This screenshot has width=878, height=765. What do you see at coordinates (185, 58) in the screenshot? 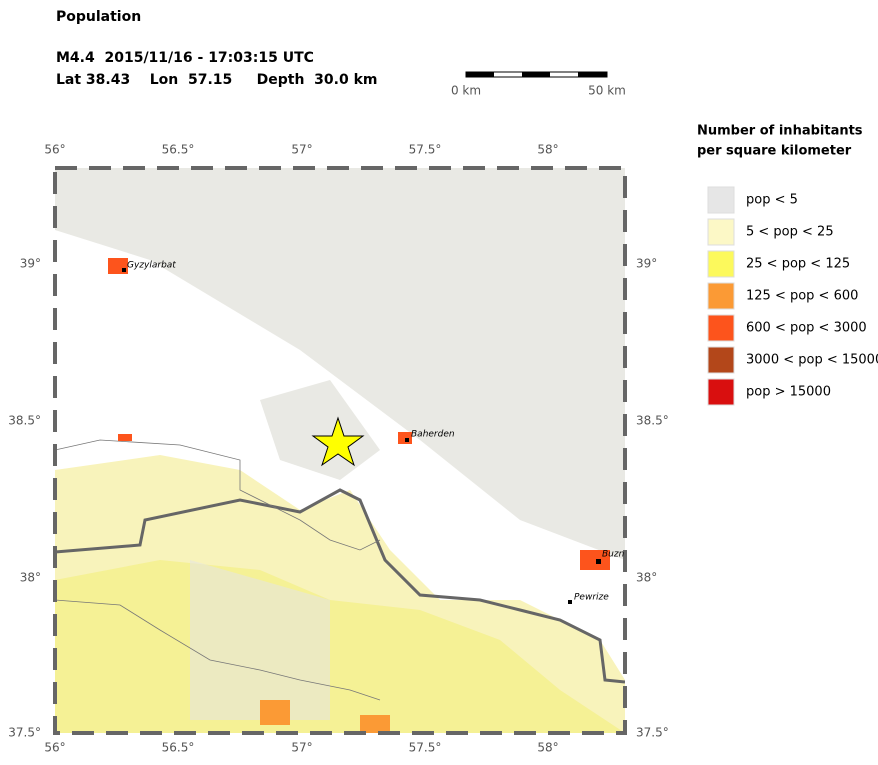
I see `event: M4.4 2015/11/16 - 17:03:15 UTC` at bounding box center [185, 58].